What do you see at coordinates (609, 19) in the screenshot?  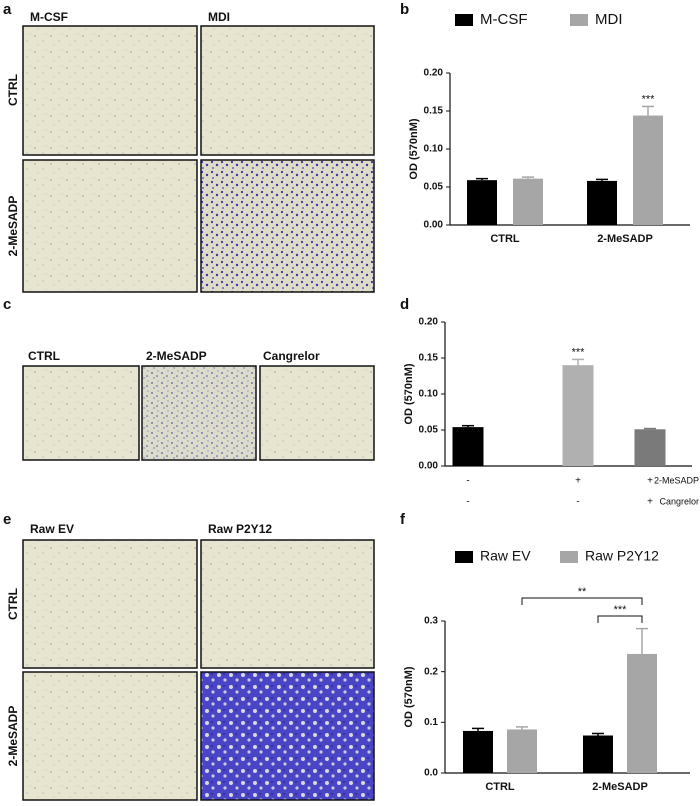 I see `legend-label: MDI` at bounding box center [609, 19].